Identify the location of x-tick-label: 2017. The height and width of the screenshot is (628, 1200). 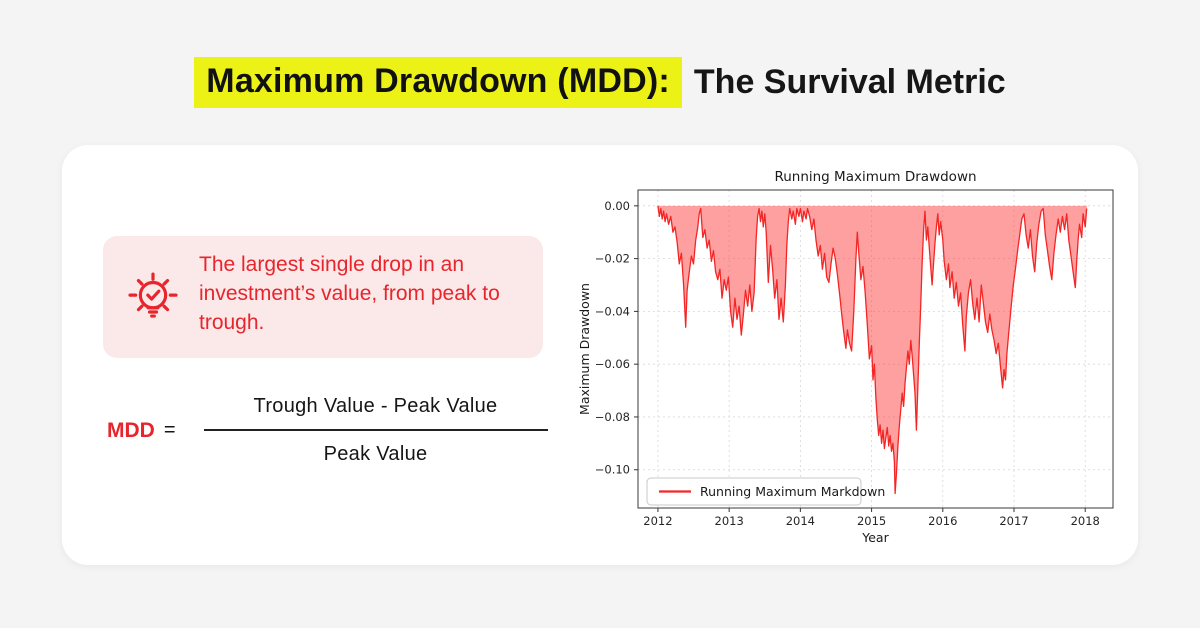
(1013, 521).